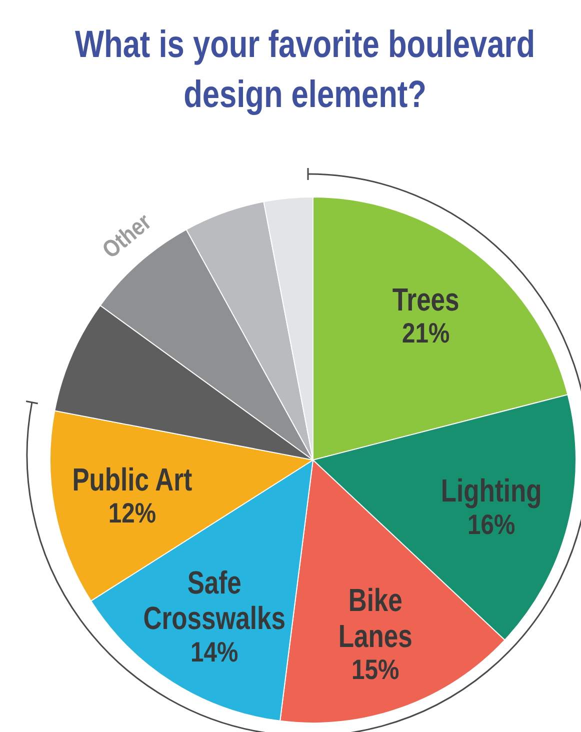 The width and height of the screenshot is (581, 732). Describe the element at coordinates (426, 300) in the screenshot. I see `slice-label: Trees` at that location.